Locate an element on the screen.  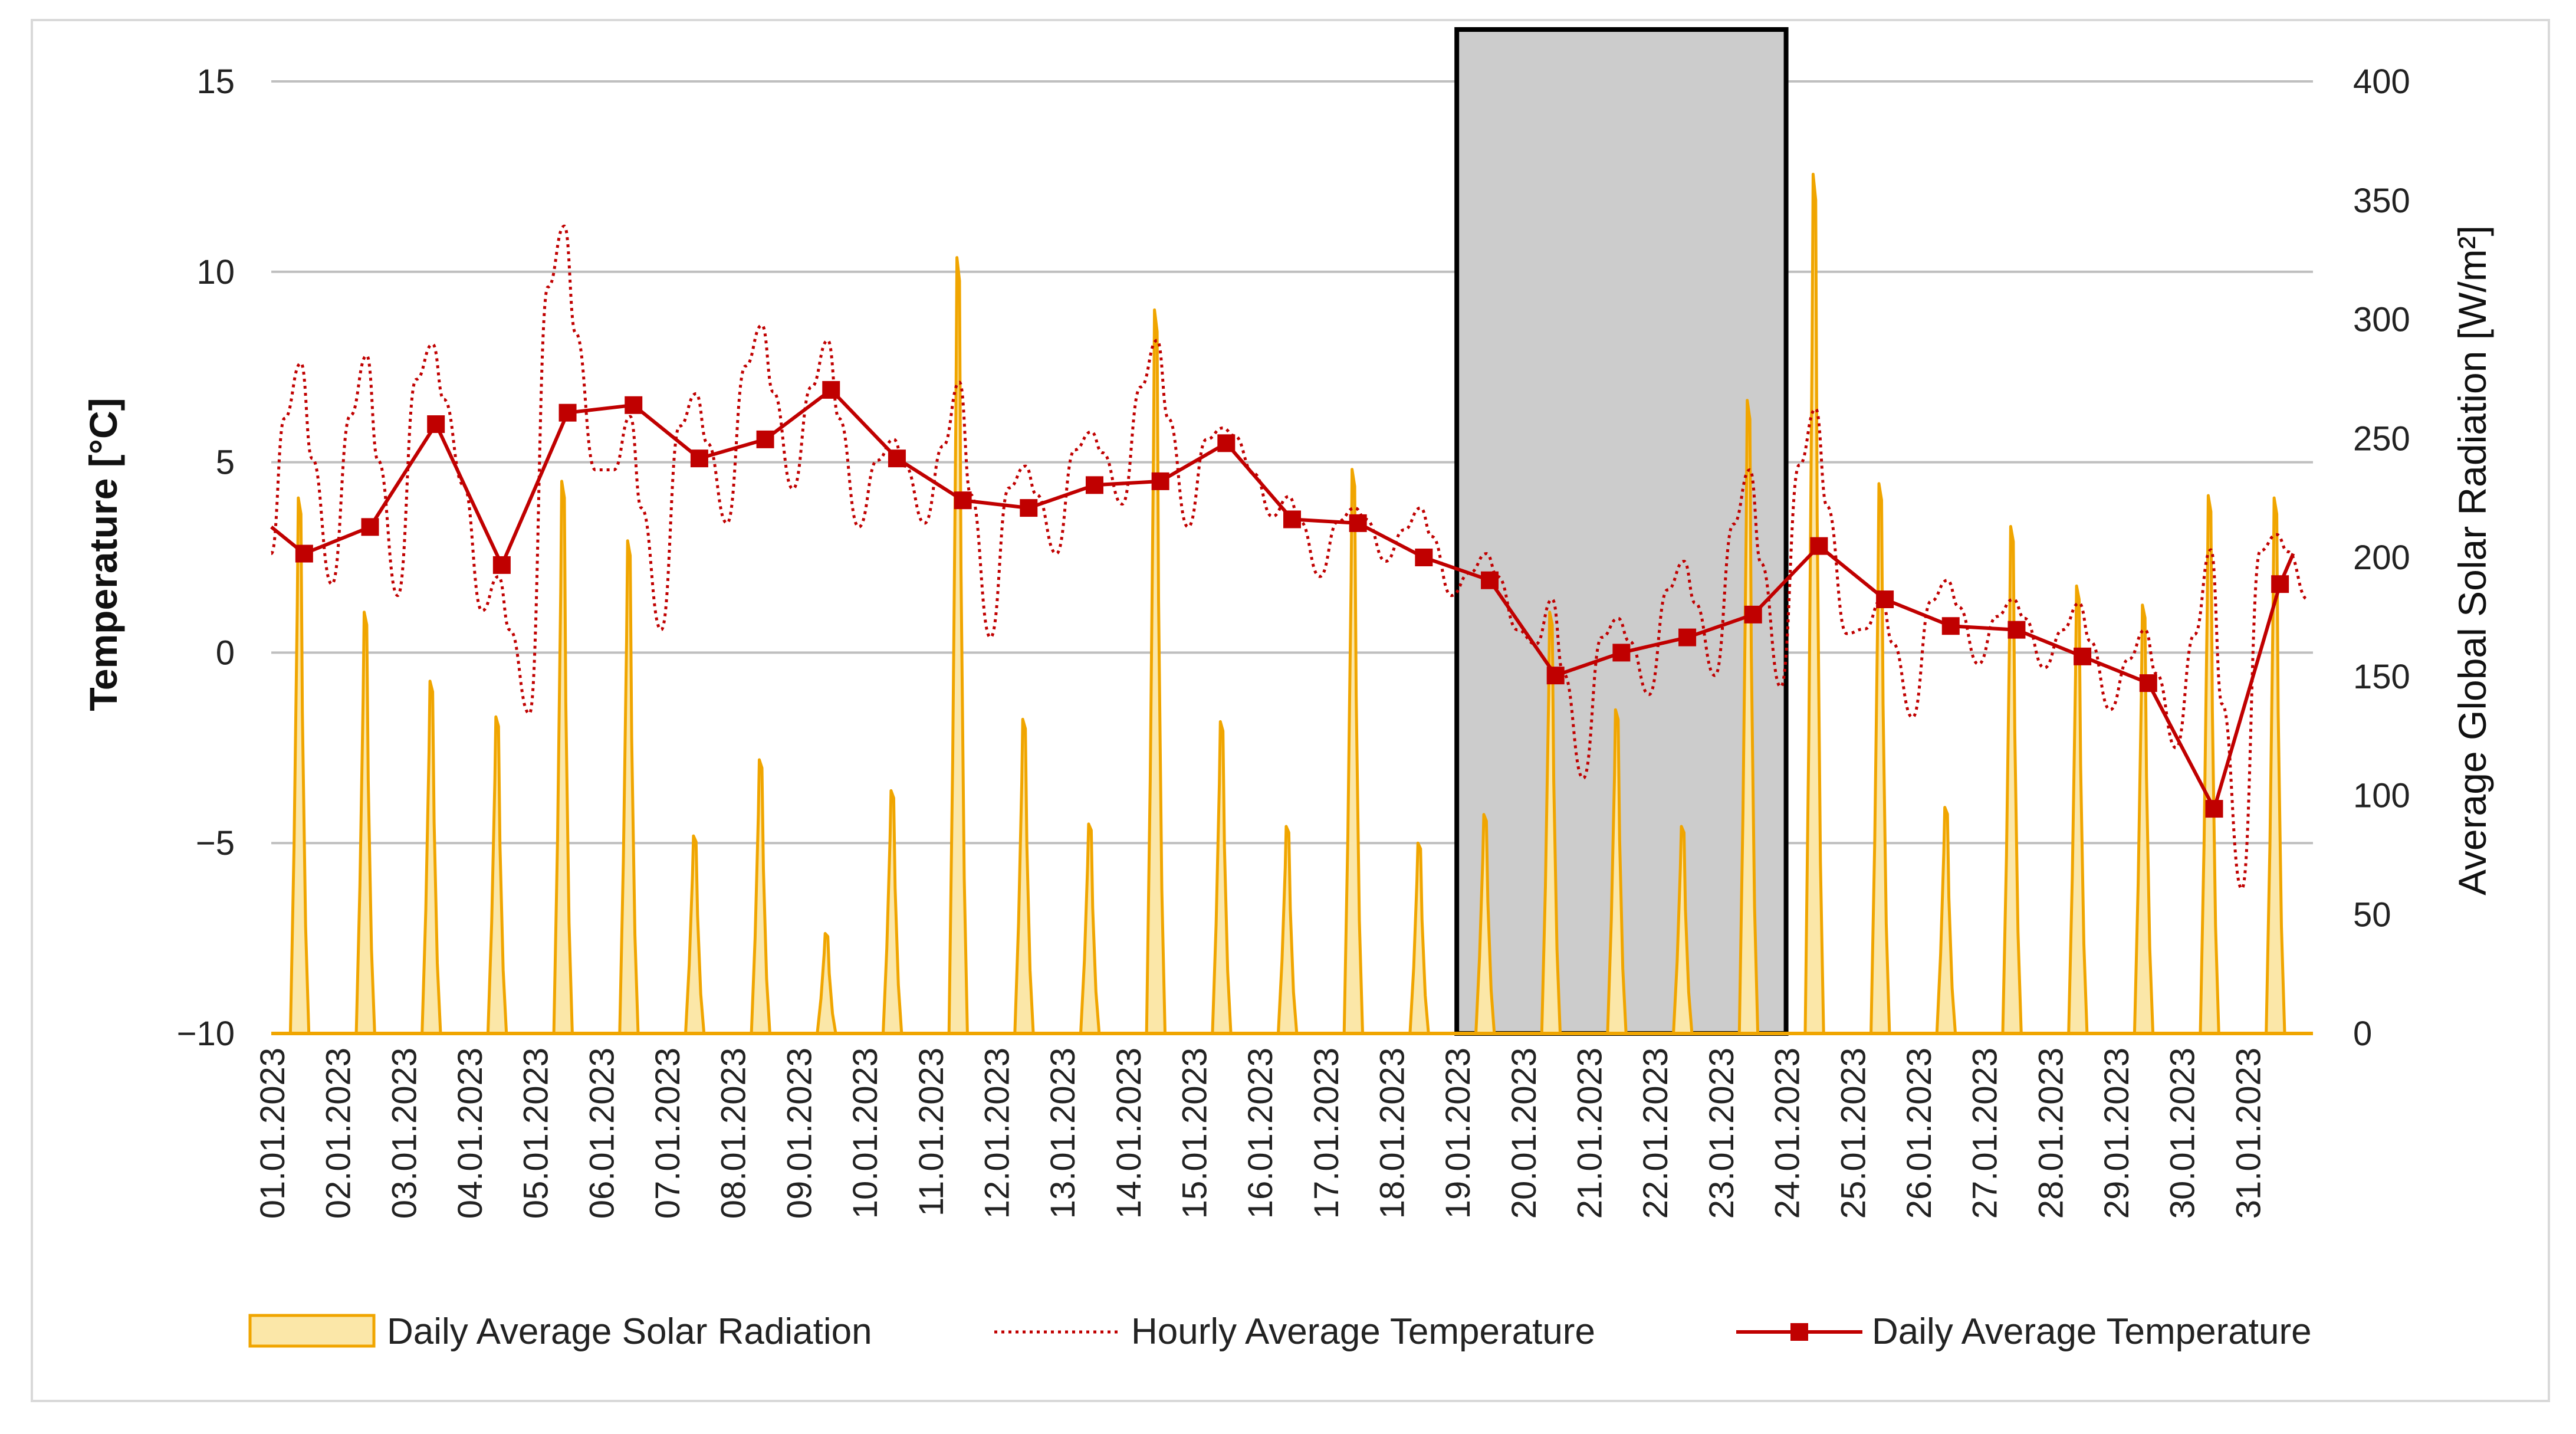
y-right-tick-labels: 400 350 300 250 200 150 100 50 0 is located at coordinates (2381, 558).